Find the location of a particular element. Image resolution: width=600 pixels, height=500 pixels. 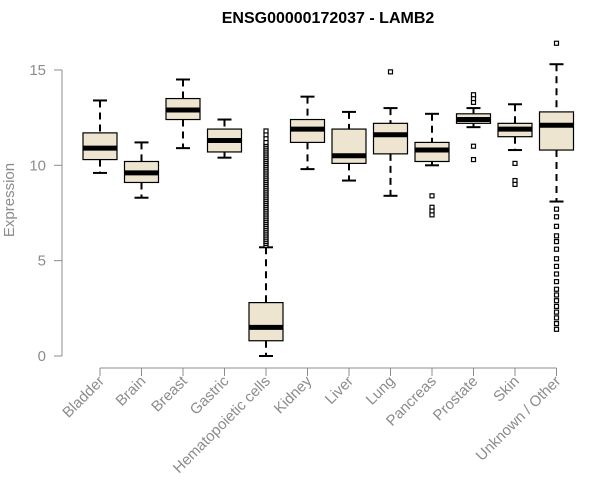

x-tick-label: Lung is located at coordinates (381, 391).